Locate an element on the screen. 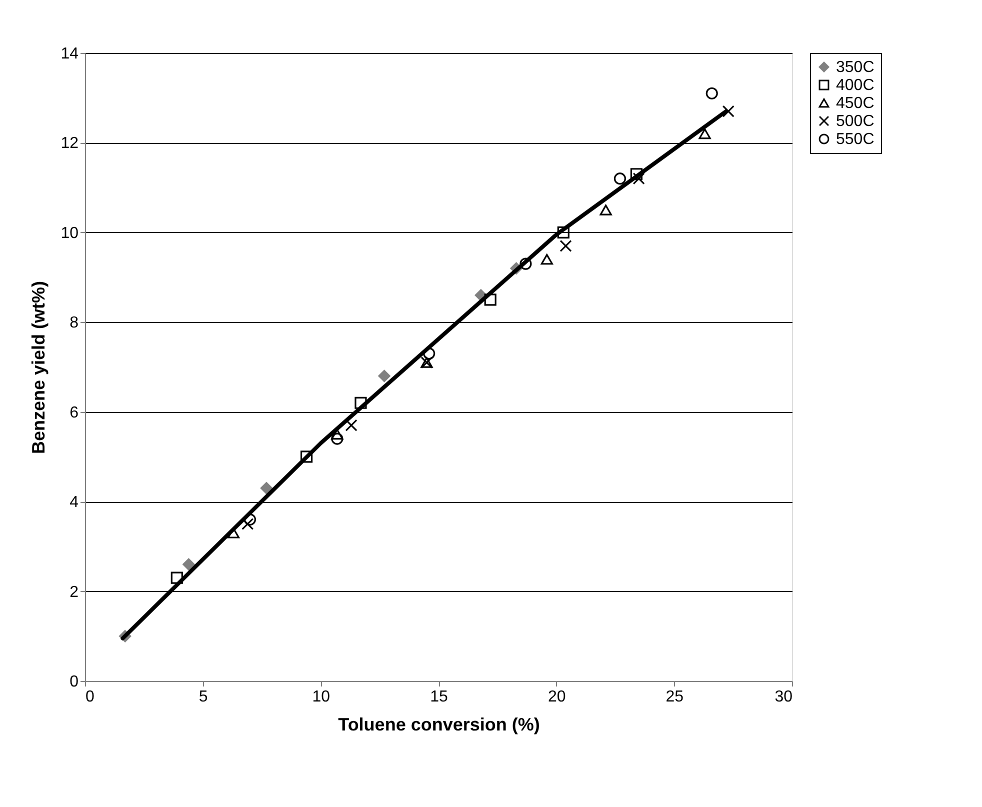 Image resolution: width=982 pixels, height=807 pixels. y-tick-label: 8 is located at coordinates (74, 323).